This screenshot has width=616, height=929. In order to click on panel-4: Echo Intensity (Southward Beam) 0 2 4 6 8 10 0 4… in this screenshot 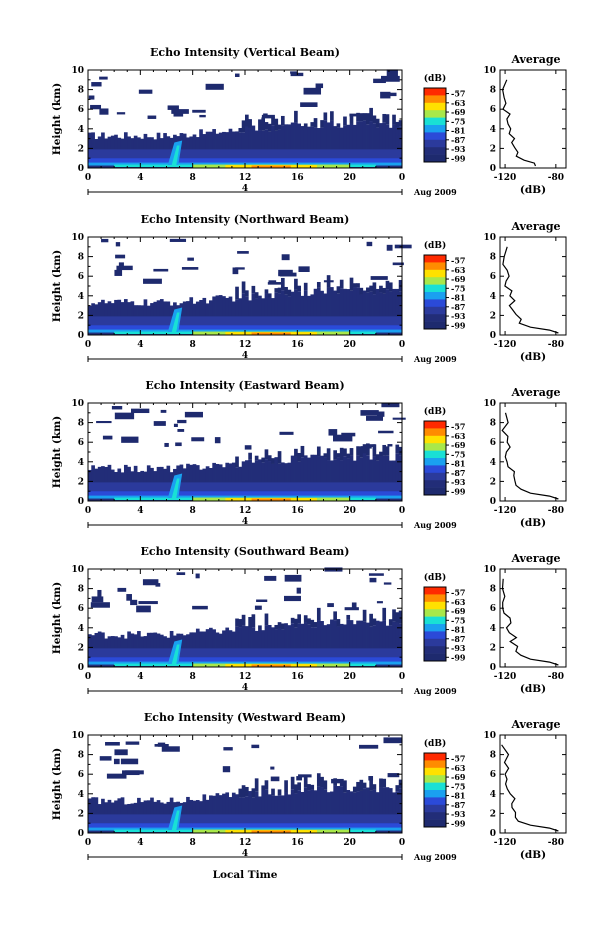, I will do `click(309, 620)`.